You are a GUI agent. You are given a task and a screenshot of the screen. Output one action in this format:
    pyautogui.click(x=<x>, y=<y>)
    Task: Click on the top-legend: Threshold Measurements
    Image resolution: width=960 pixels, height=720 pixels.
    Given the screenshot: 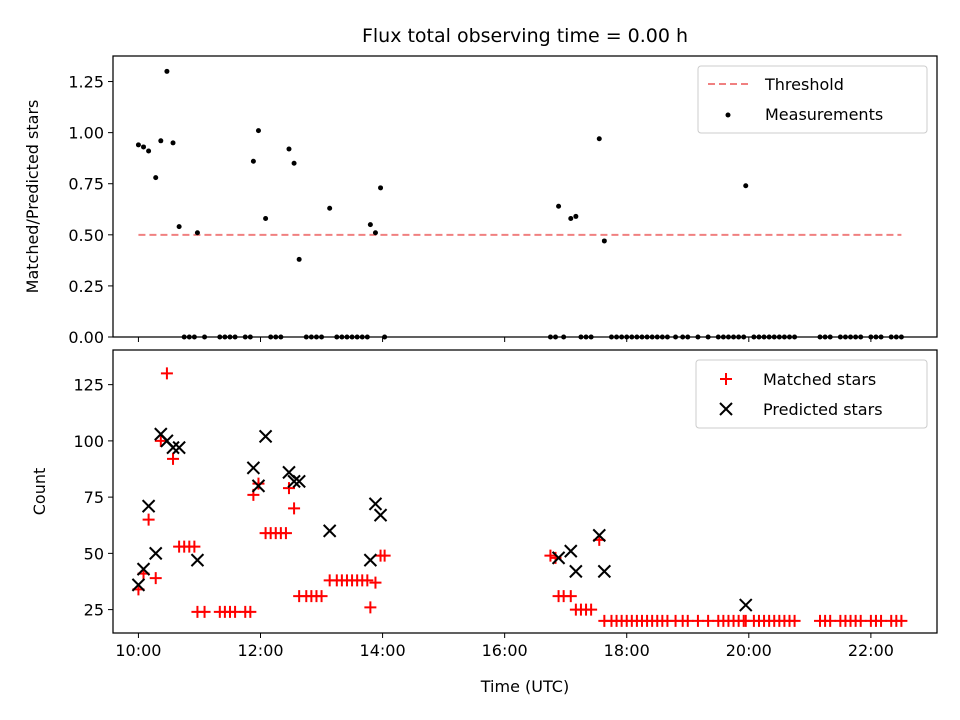 What is the action you would take?
    pyautogui.click(x=812, y=99)
    